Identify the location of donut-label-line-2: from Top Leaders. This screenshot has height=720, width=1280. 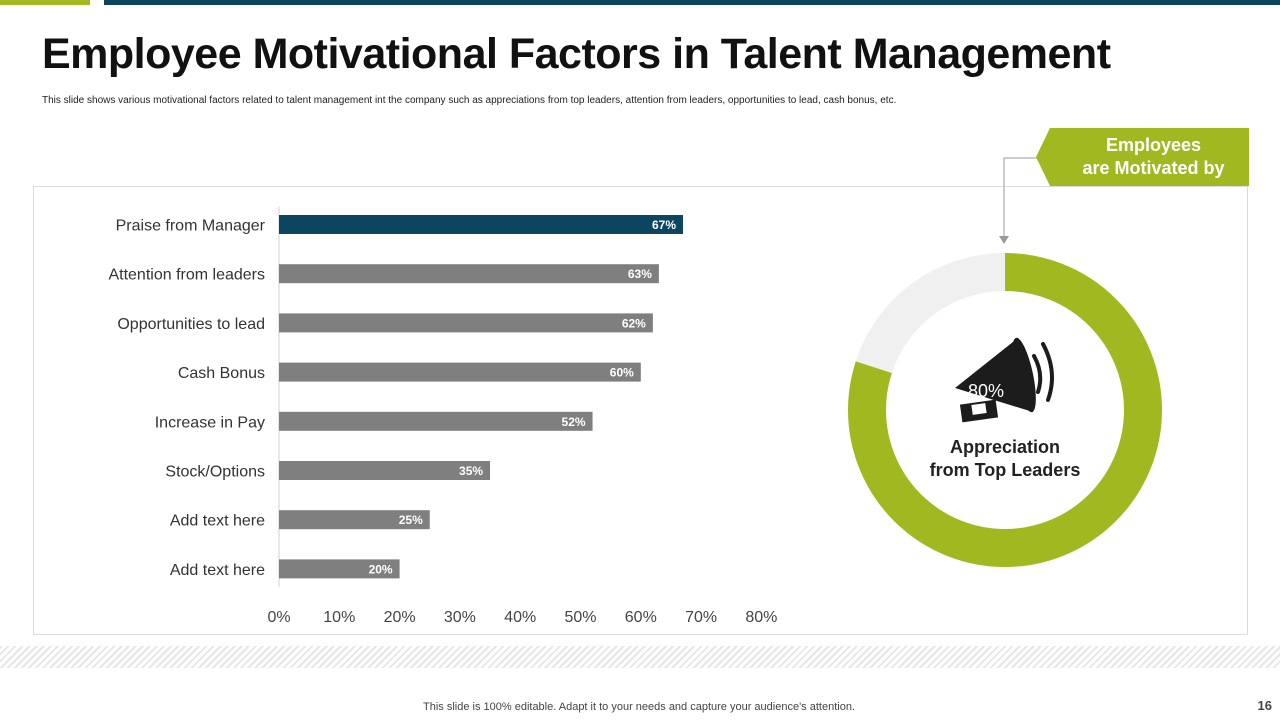
(1005, 470).